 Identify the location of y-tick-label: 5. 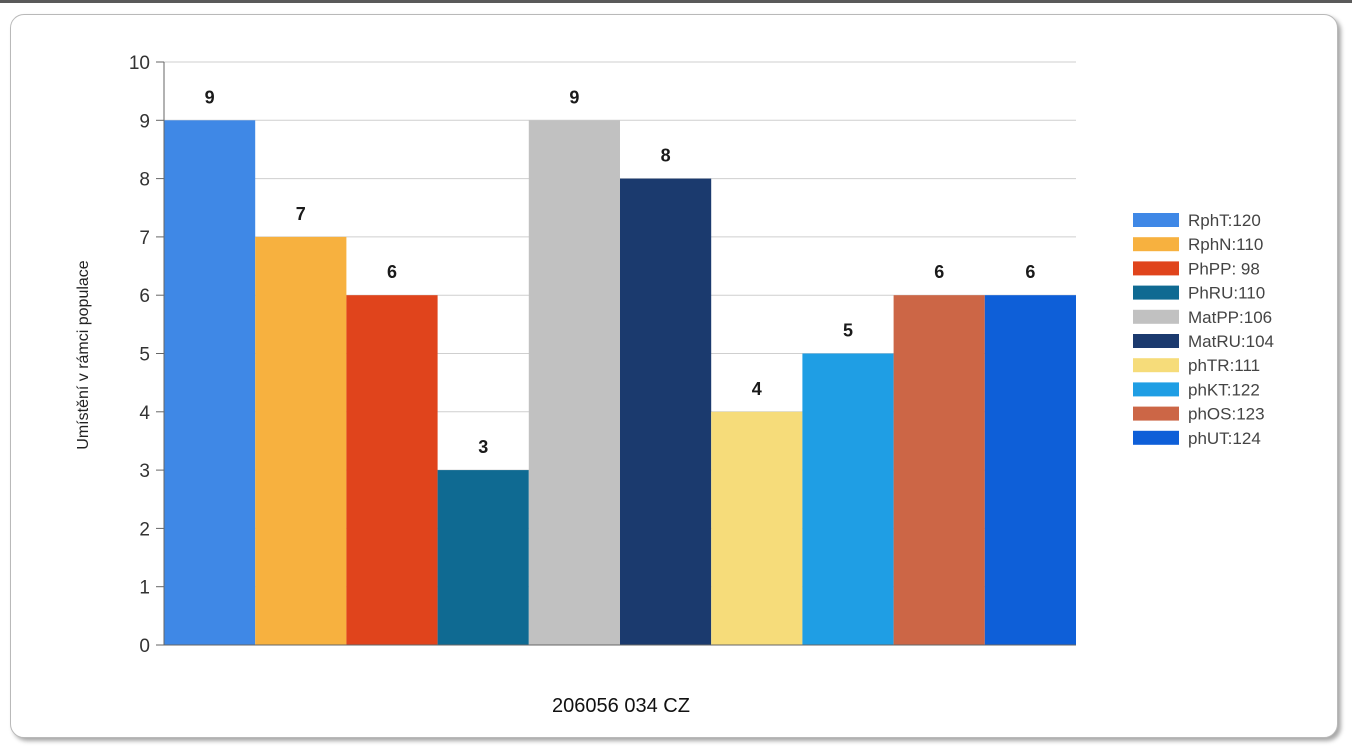
(144, 355).